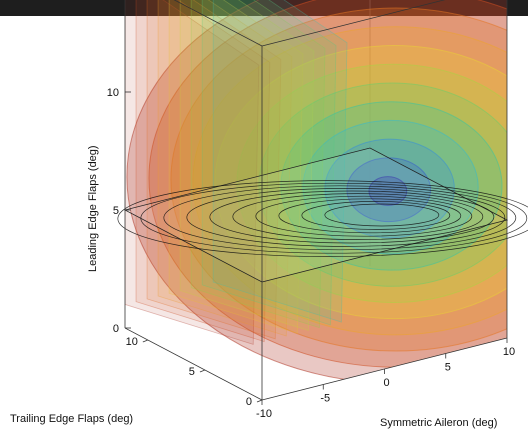 This screenshot has width=528, height=434. Describe the element at coordinates (509, 352) in the screenshot. I see `x-tick-label: 10` at that location.